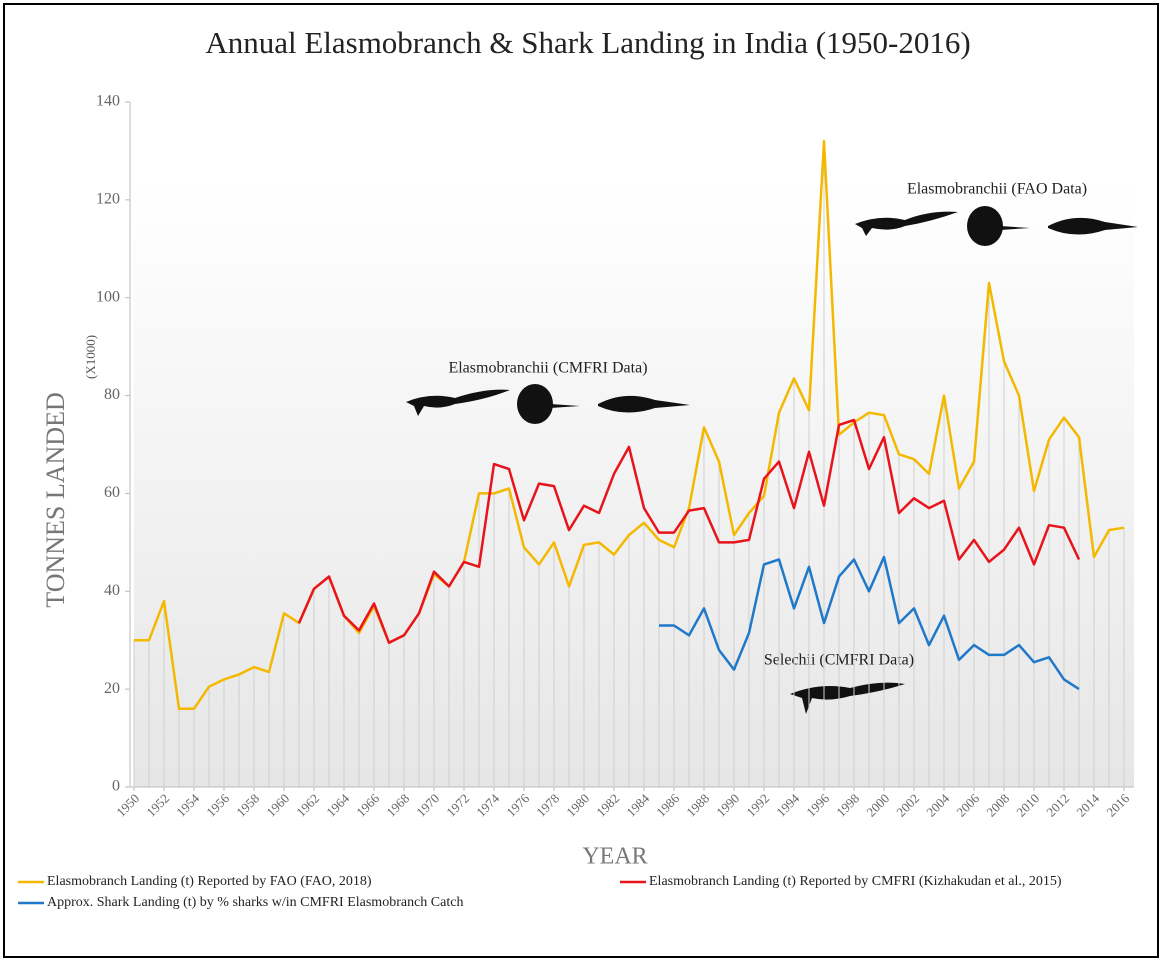 This screenshot has height=961, width=1162. Describe the element at coordinates (108, 199) in the screenshot. I see `y-tick-label: 120` at that location.